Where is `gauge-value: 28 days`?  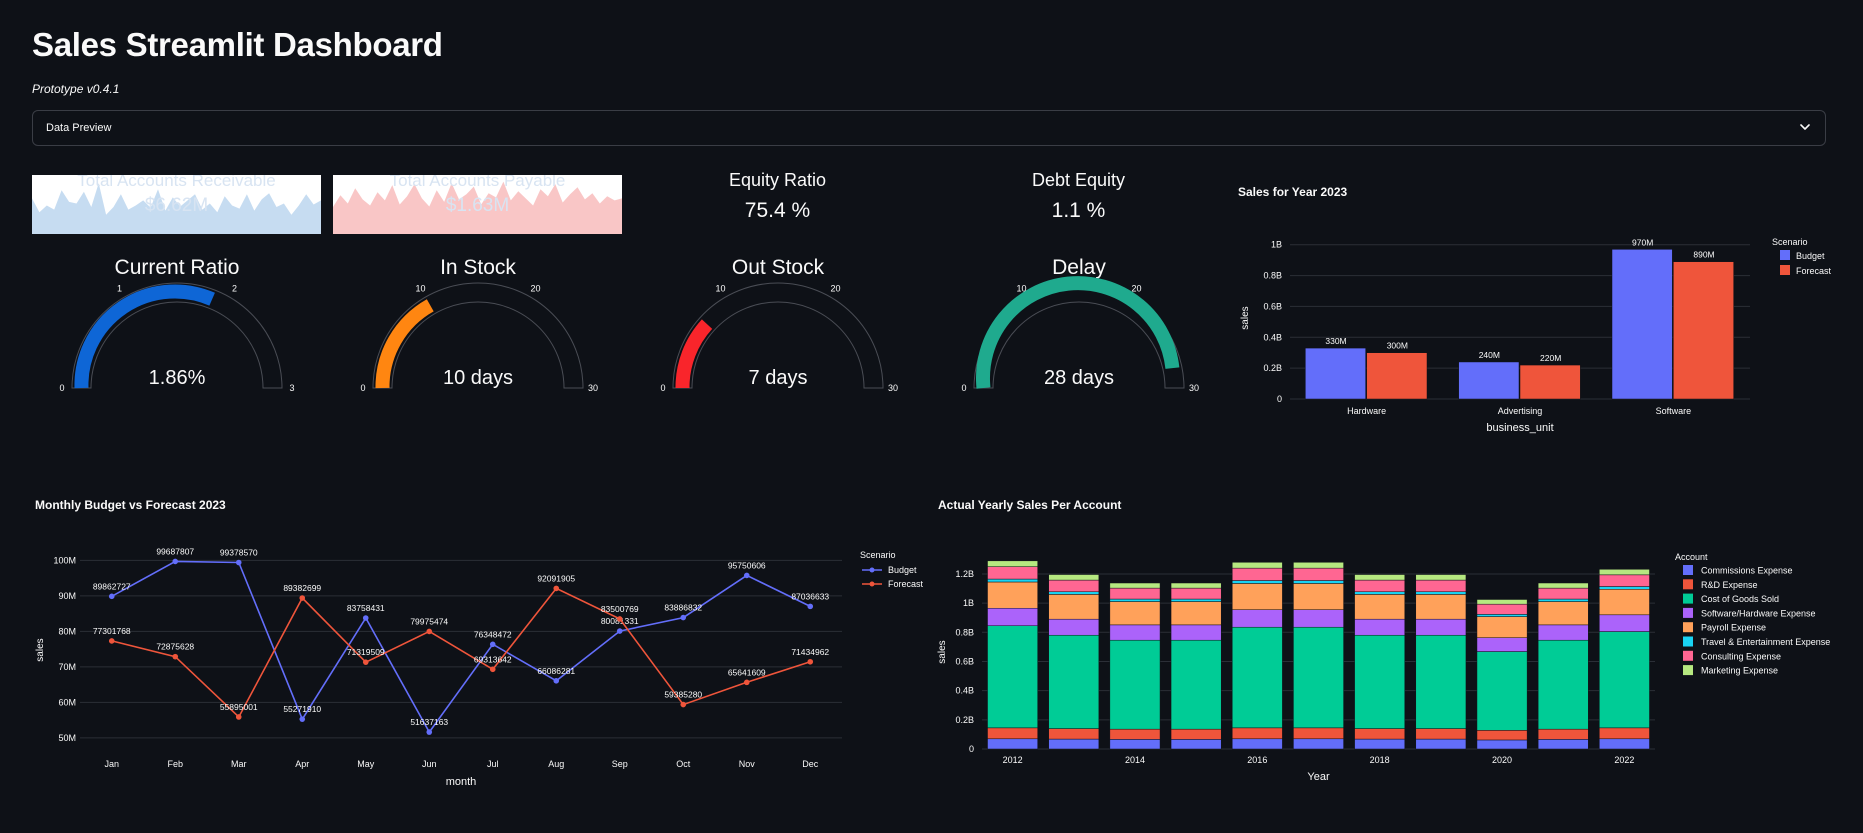
gauge-value: 28 days is located at coordinates (1079, 378).